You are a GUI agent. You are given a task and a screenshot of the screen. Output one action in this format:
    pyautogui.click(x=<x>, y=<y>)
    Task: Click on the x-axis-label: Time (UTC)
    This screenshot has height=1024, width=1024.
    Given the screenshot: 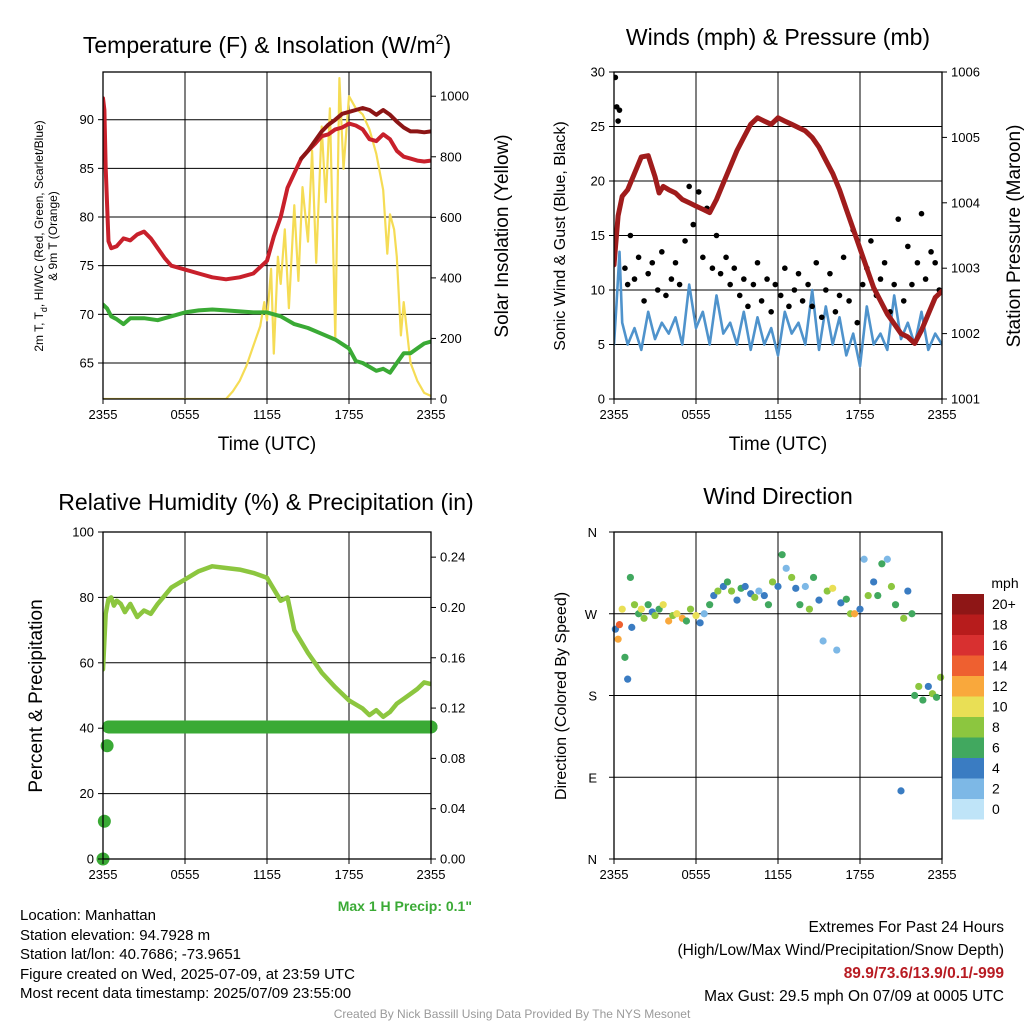 What is the action you would take?
    pyautogui.click(x=778, y=444)
    